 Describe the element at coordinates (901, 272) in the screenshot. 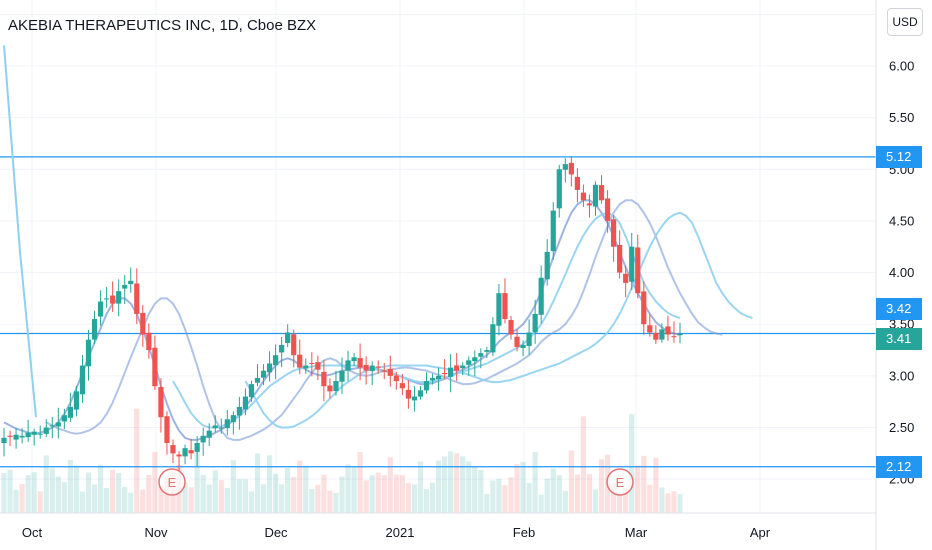

I see `price-tick-label: 4.00` at that location.